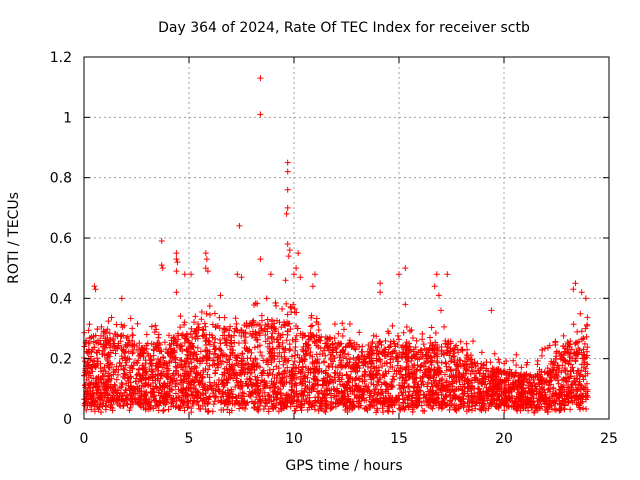  I want to click on x-axis-label: GPS time / hours, so click(343, 466).